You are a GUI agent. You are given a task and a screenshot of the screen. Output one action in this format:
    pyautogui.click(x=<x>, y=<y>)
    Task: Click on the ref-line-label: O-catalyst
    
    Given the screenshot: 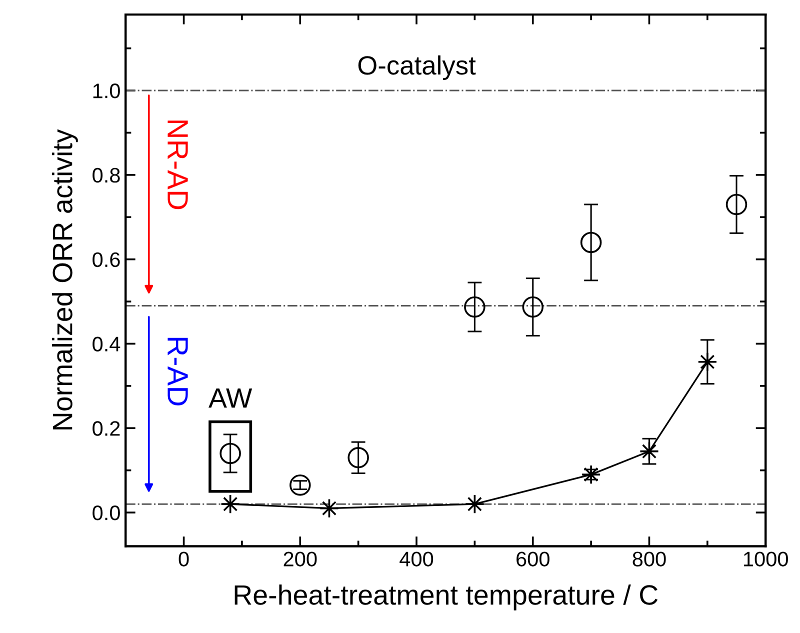 What is the action you would take?
    pyautogui.click(x=417, y=67)
    